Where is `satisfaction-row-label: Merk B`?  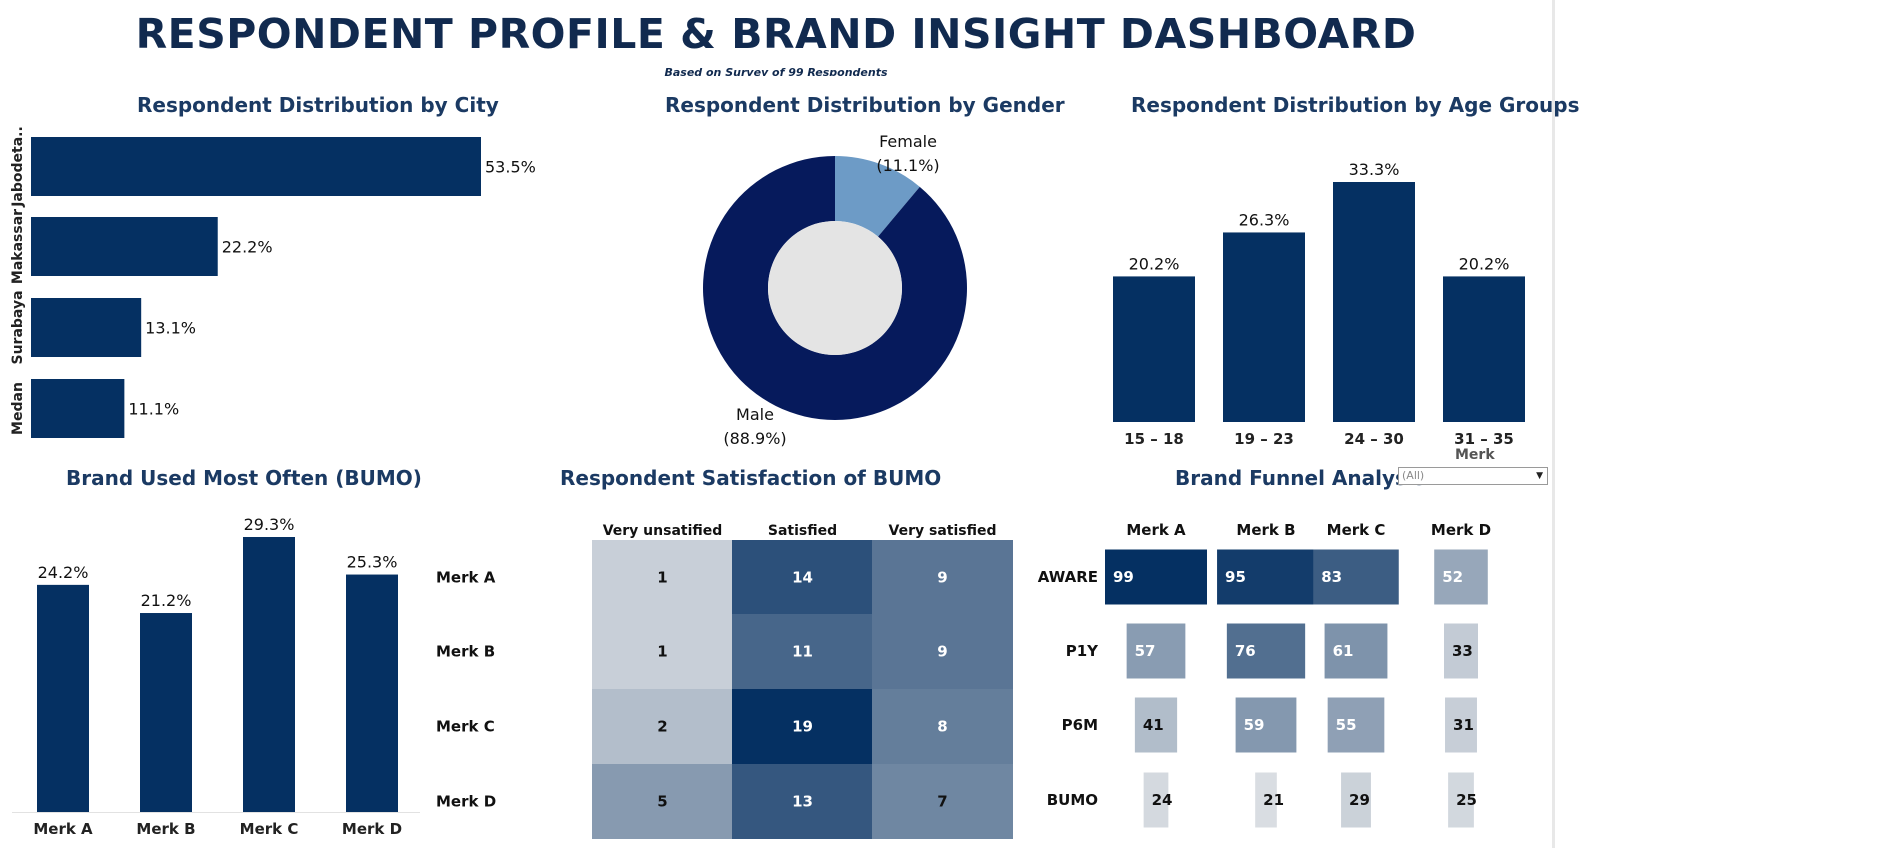 satisfaction-row-label: Merk B is located at coordinates (465, 652).